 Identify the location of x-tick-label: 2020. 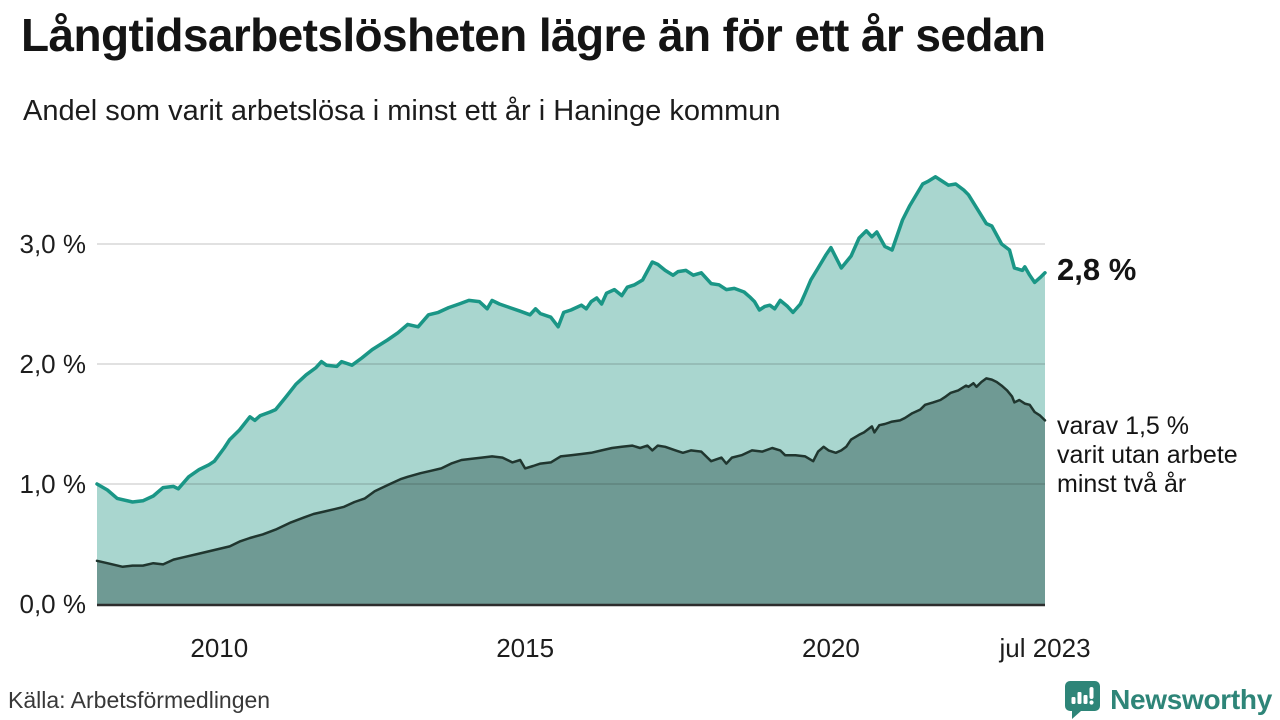
(831, 648).